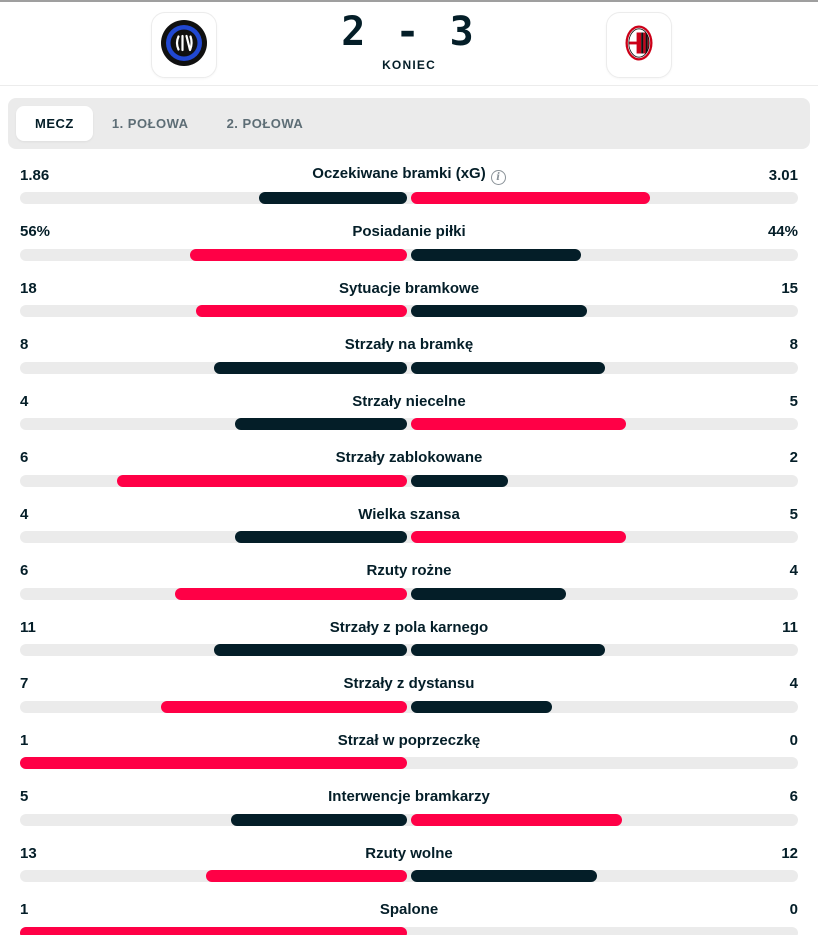  What do you see at coordinates (409, 467) in the screenshot?
I see `stat-row: 6 Strzały zablokowanei 2` at bounding box center [409, 467].